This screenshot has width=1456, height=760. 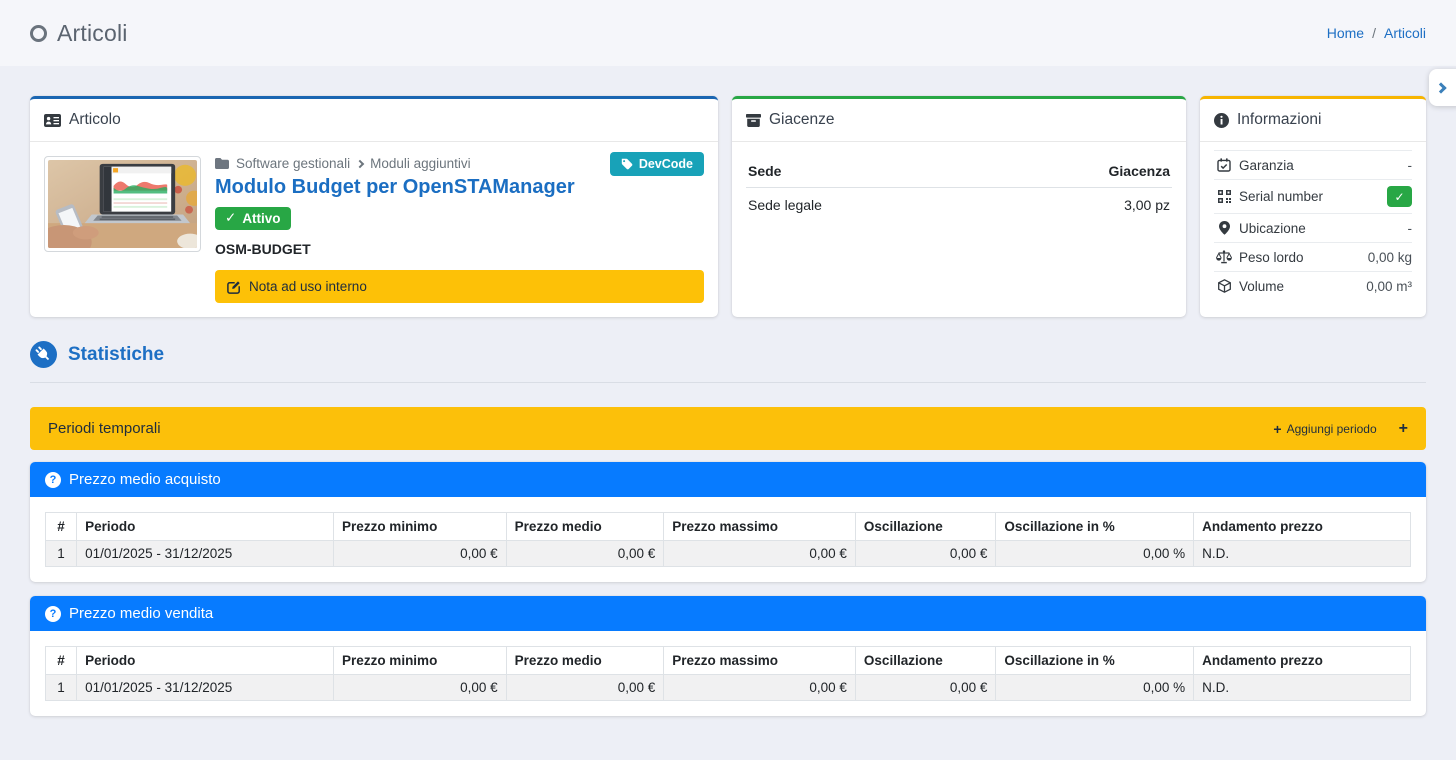 I want to click on info-label: Peso lordo, so click(x=1271, y=257).